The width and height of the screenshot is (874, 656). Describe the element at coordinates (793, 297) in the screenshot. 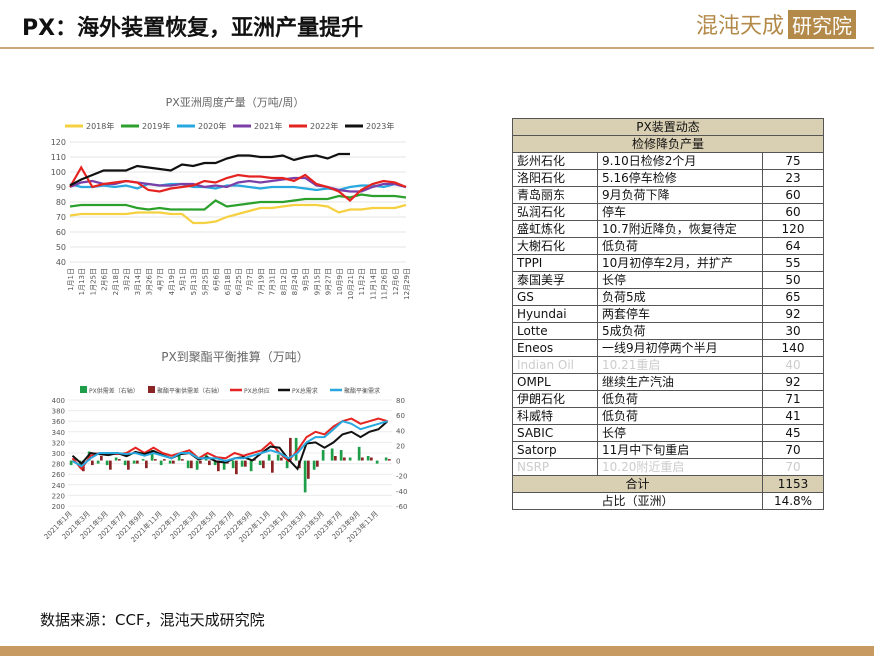

I see `unit-value: 65` at that location.